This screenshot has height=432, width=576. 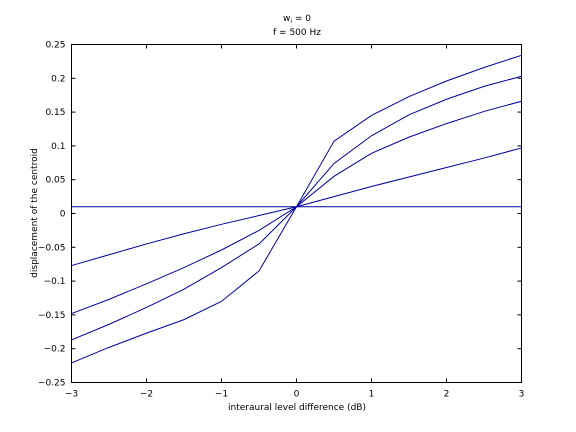 I want to click on y-tick-label: 0.2, so click(x=58, y=79).